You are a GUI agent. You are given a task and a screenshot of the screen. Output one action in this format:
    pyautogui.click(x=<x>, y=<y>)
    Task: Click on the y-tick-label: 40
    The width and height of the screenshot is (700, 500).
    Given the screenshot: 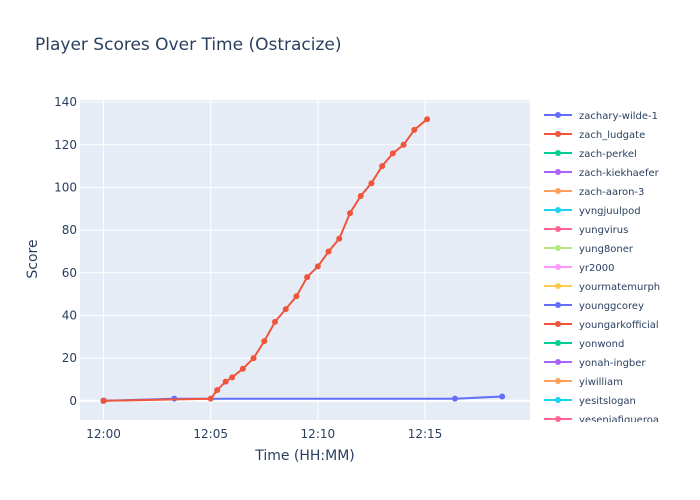 What is the action you would take?
    pyautogui.click(x=69, y=315)
    